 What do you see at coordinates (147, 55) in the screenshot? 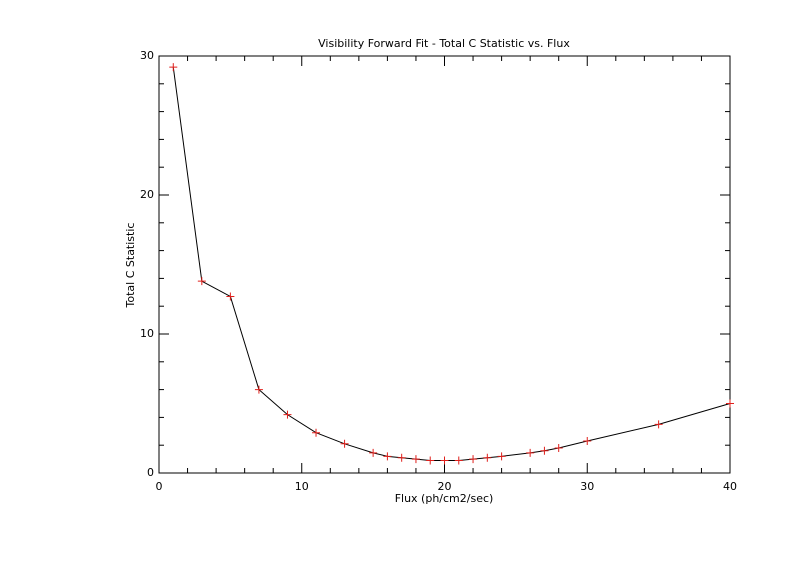
I see `y-tick-label: 30` at bounding box center [147, 55].